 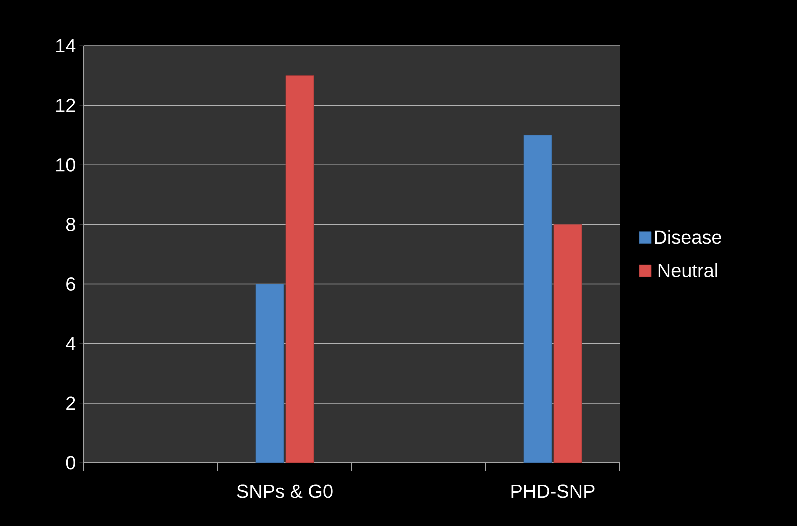 I want to click on y-tick-label: 6, so click(x=71, y=284).